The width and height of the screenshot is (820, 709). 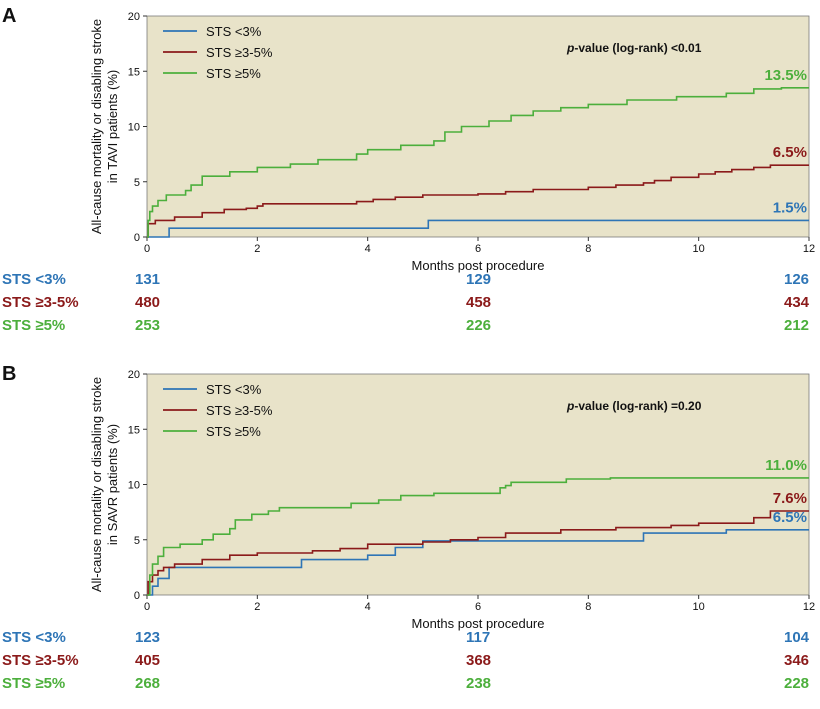 I want to click on series-end-label: 1.5%, so click(x=790, y=207).